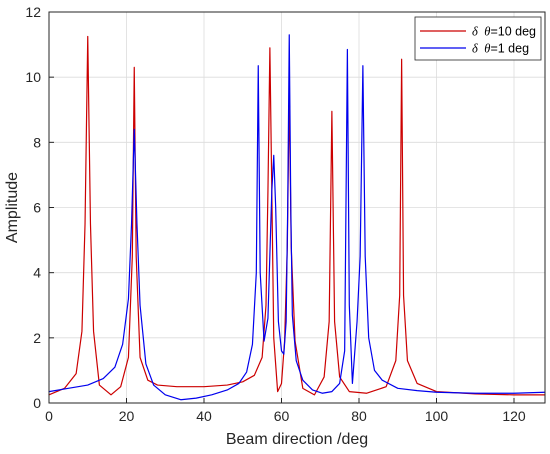 The height and width of the screenshot is (454, 550). What do you see at coordinates (49, 416) in the screenshot?
I see `x-tick-label: 0` at bounding box center [49, 416].